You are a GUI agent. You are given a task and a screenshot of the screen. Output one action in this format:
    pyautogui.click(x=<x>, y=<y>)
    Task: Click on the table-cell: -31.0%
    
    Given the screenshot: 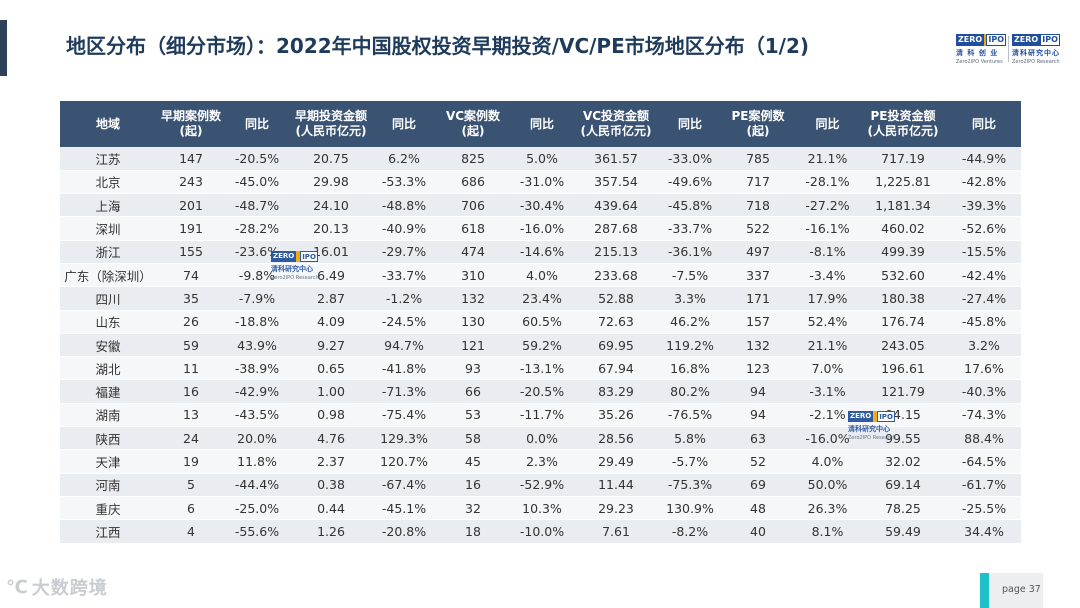 What is the action you would take?
    pyautogui.click(x=542, y=182)
    